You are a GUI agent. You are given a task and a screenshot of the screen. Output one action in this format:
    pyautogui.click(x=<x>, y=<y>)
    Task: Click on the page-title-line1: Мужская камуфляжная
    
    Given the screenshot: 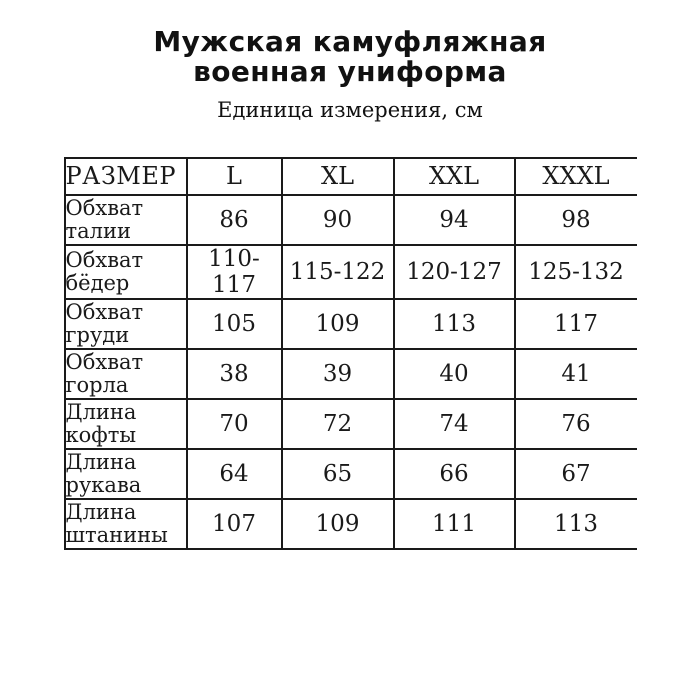 What is the action you would take?
    pyautogui.click(x=350, y=41)
    